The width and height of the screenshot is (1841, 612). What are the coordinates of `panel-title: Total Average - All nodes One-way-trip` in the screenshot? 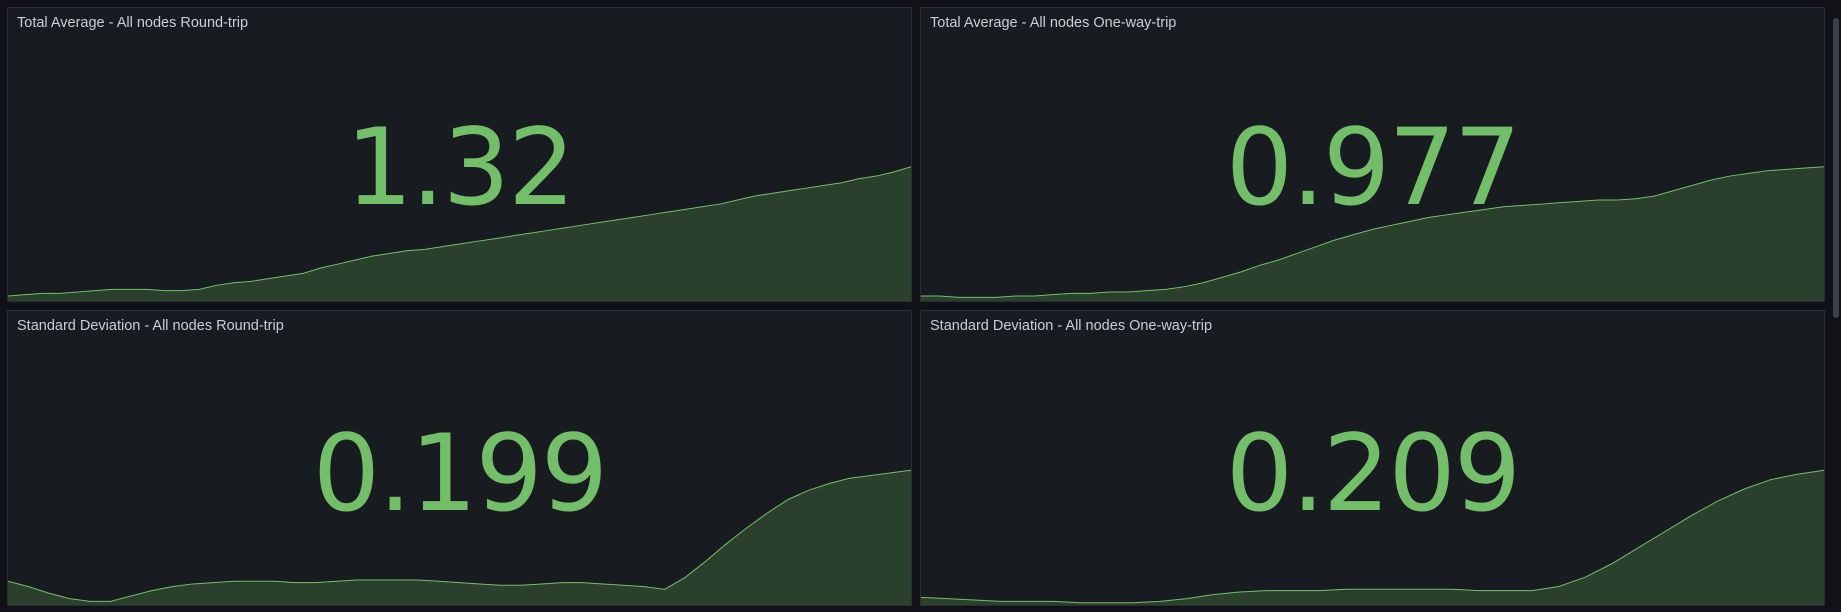 It's located at (1053, 23).